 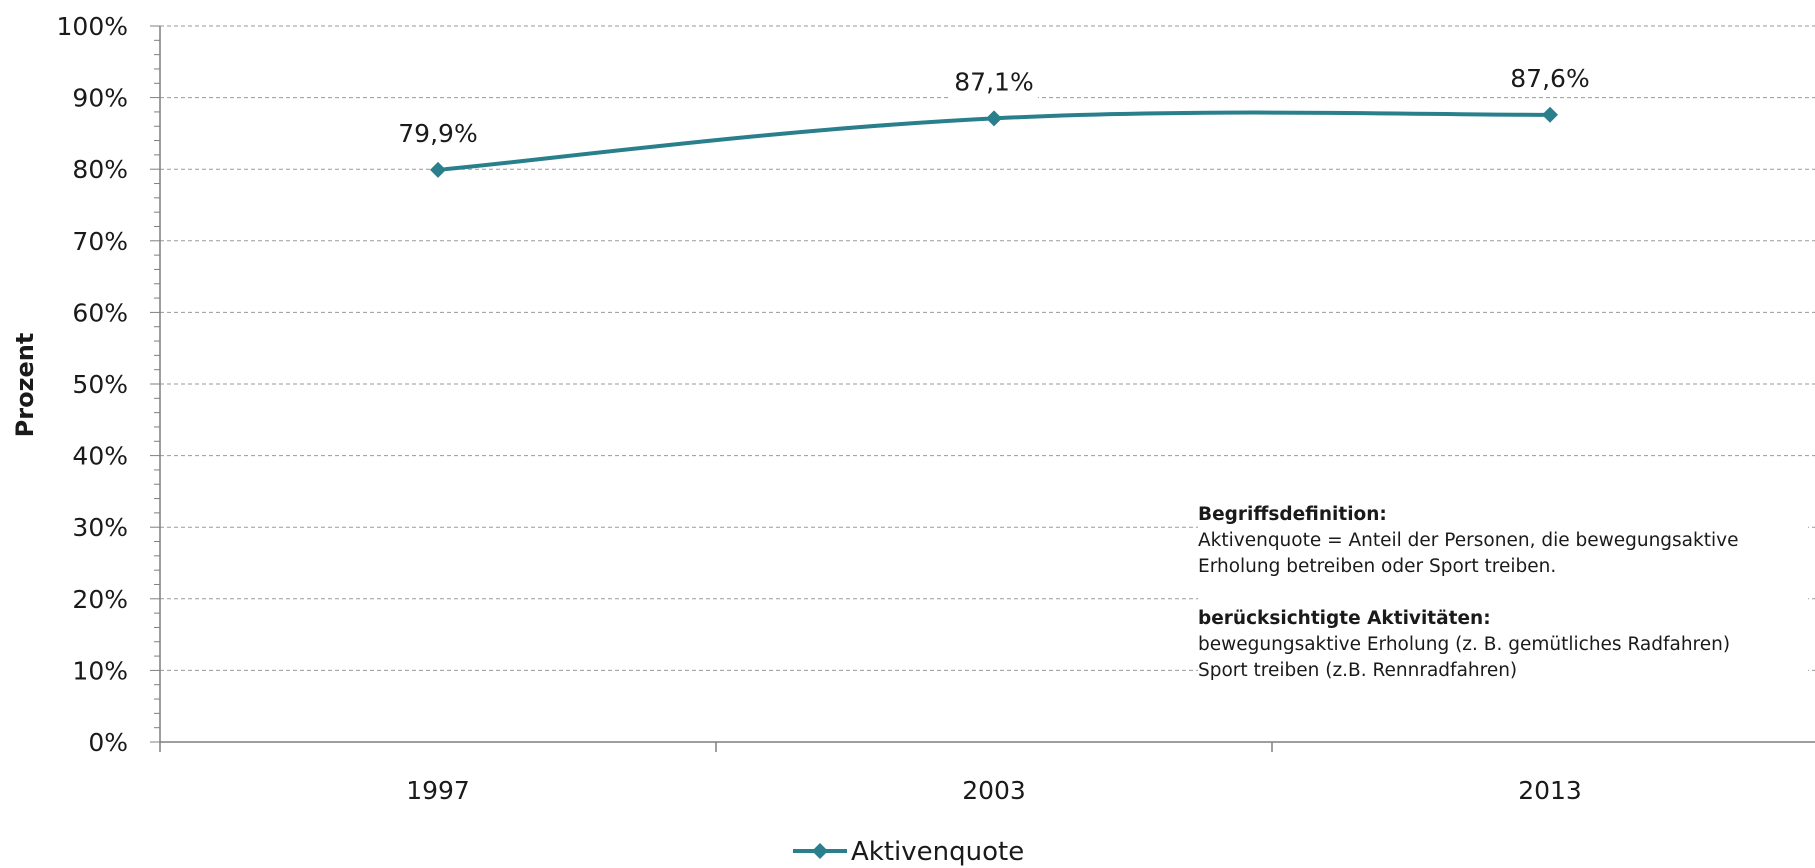 What do you see at coordinates (100, 312) in the screenshot?
I see `y-tick-label: 60%` at bounding box center [100, 312].